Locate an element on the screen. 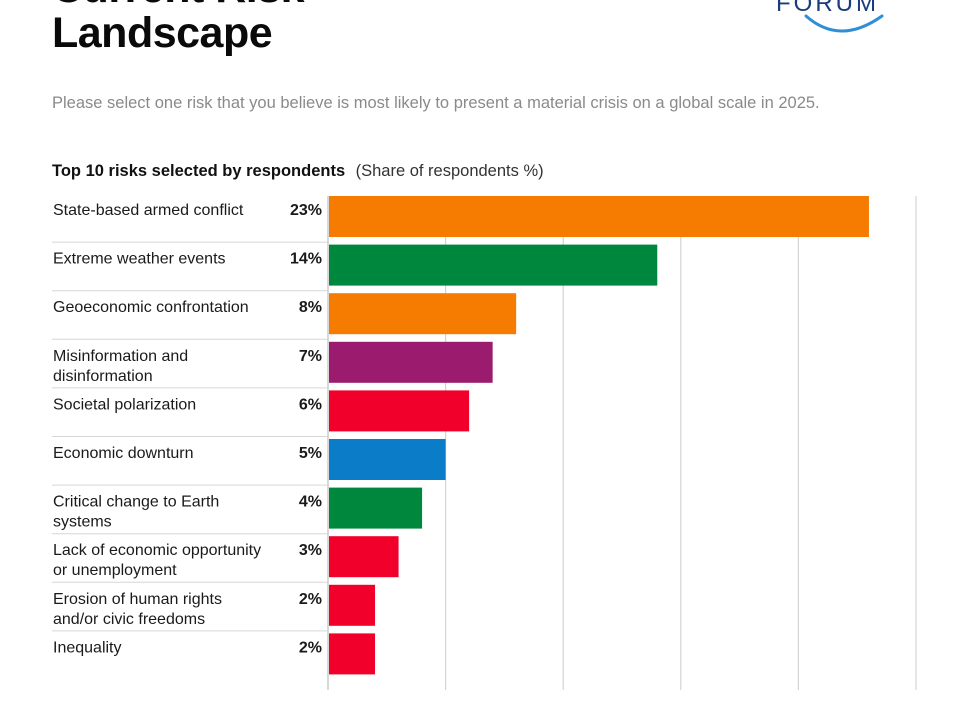 The image size is (968, 726). category-label-2: Extreme weather events is located at coordinates (139, 259).